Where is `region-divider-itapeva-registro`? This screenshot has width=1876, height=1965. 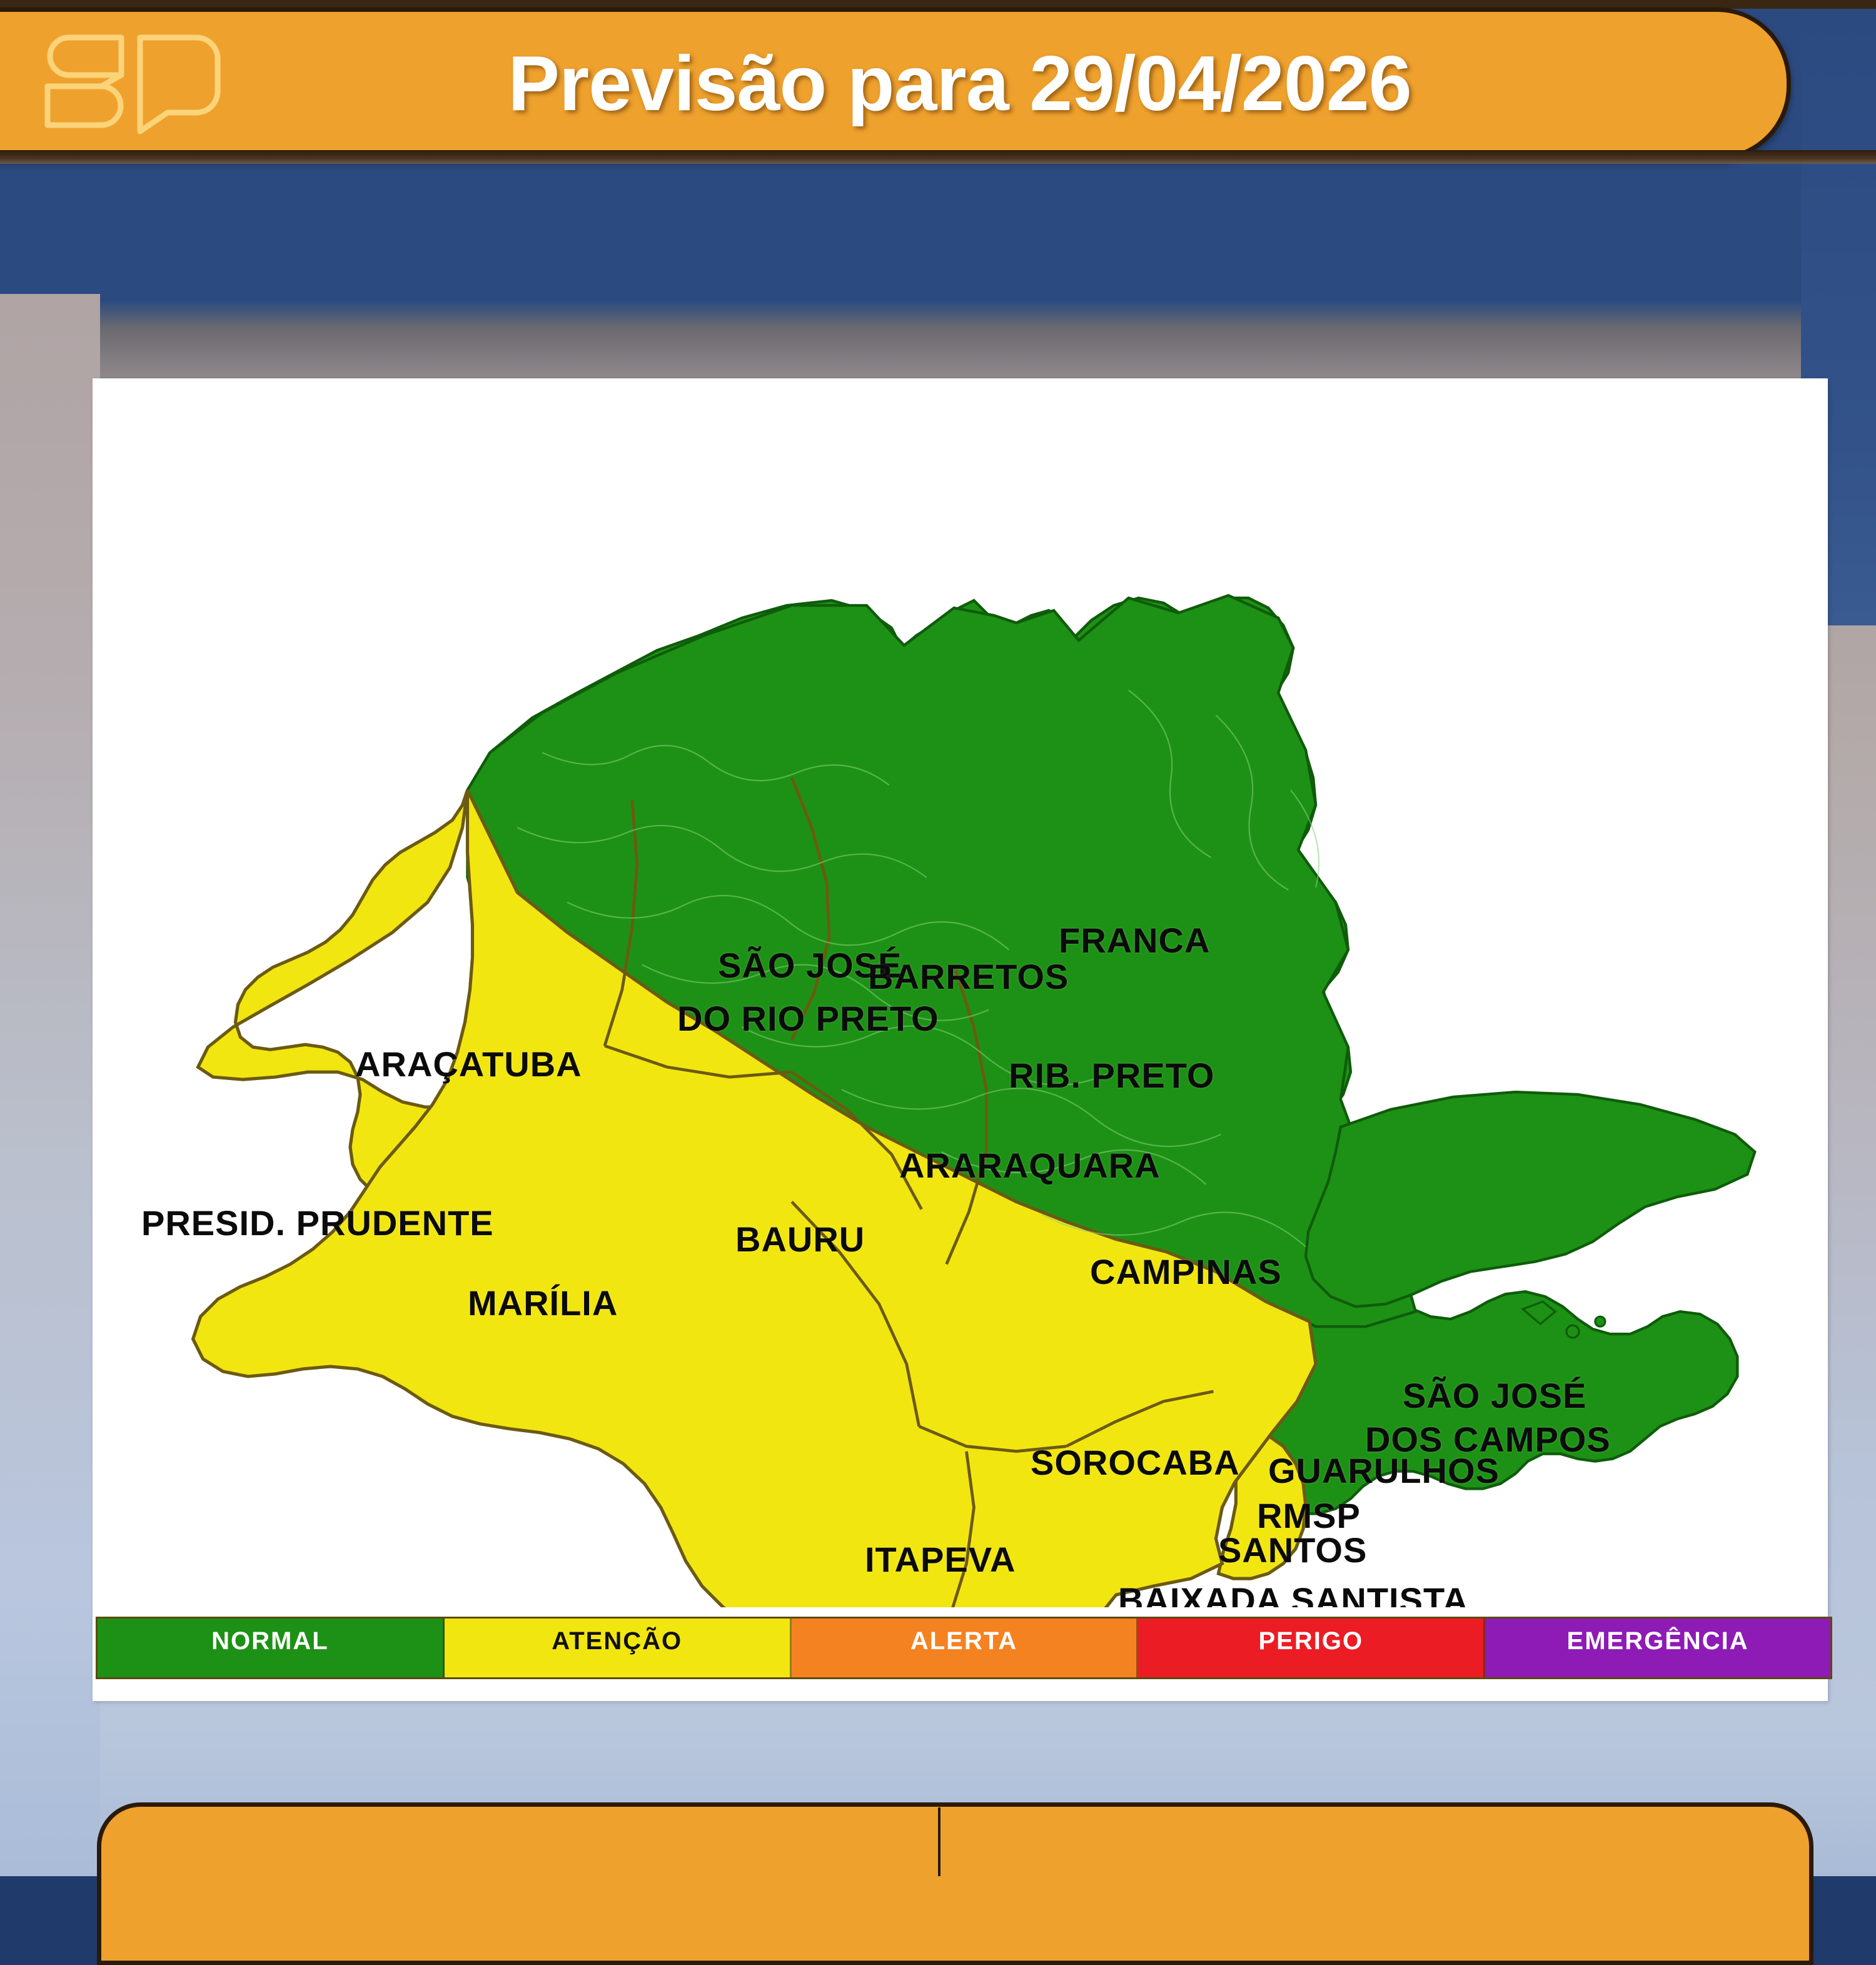
region-divider-itapeva-registro is located at coordinates (992, 1439).